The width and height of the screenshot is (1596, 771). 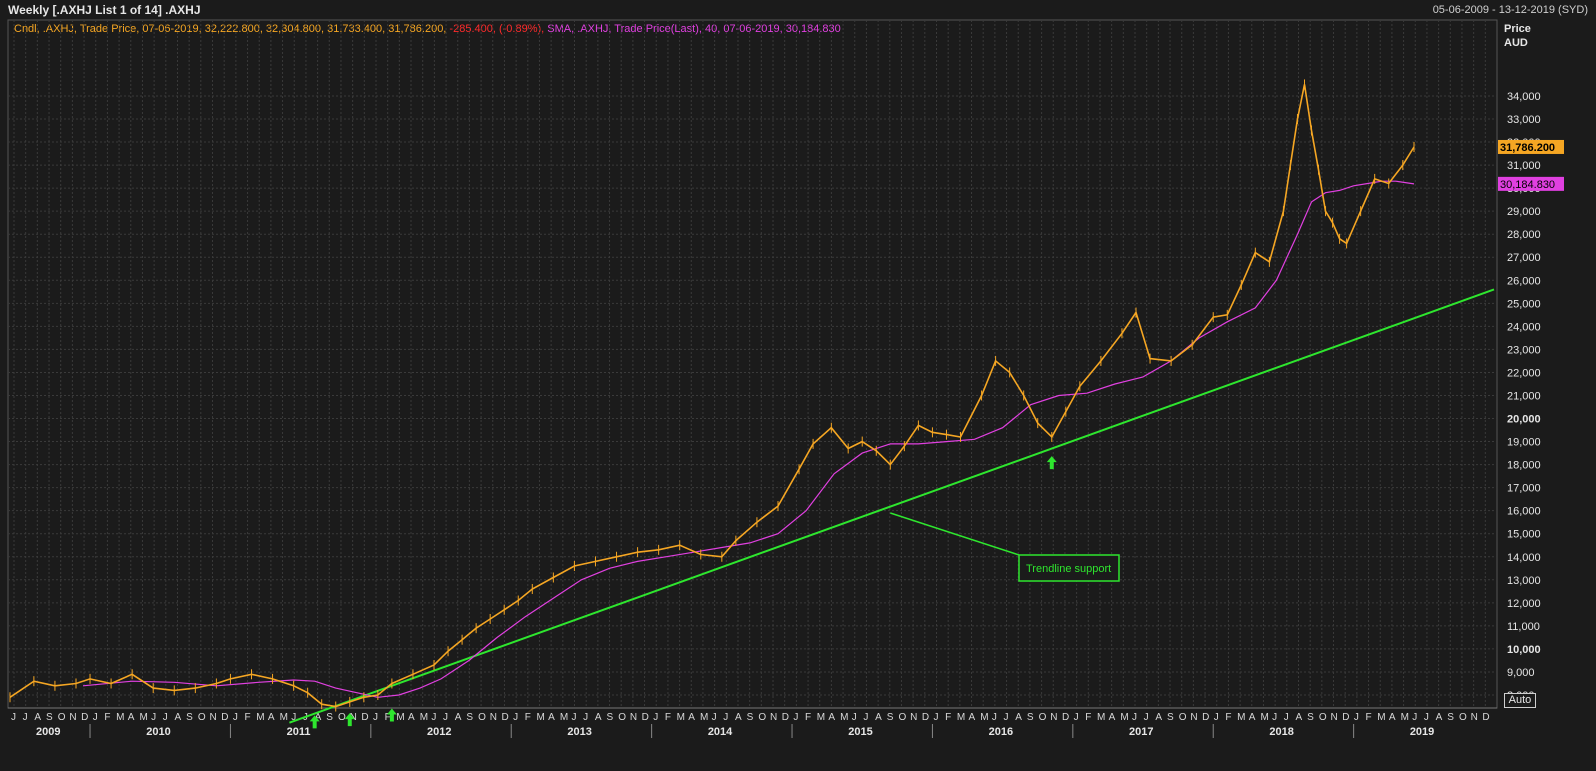 What do you see at coordinates (493, 717) in the screenshot?
I see `month-tick-label: N` at bounding box center [493, 717].